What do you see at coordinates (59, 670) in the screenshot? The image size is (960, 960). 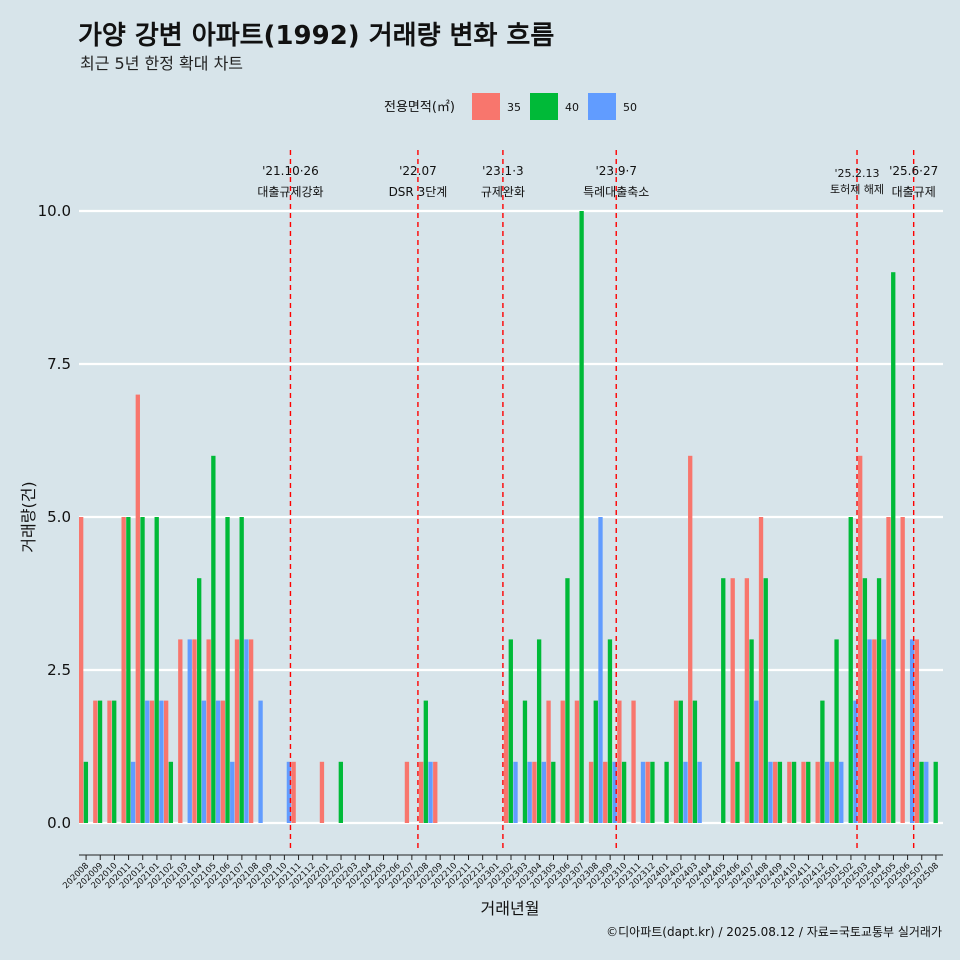 I see `y-tick-label-1: 2.5` at bounding box center [59, 670].